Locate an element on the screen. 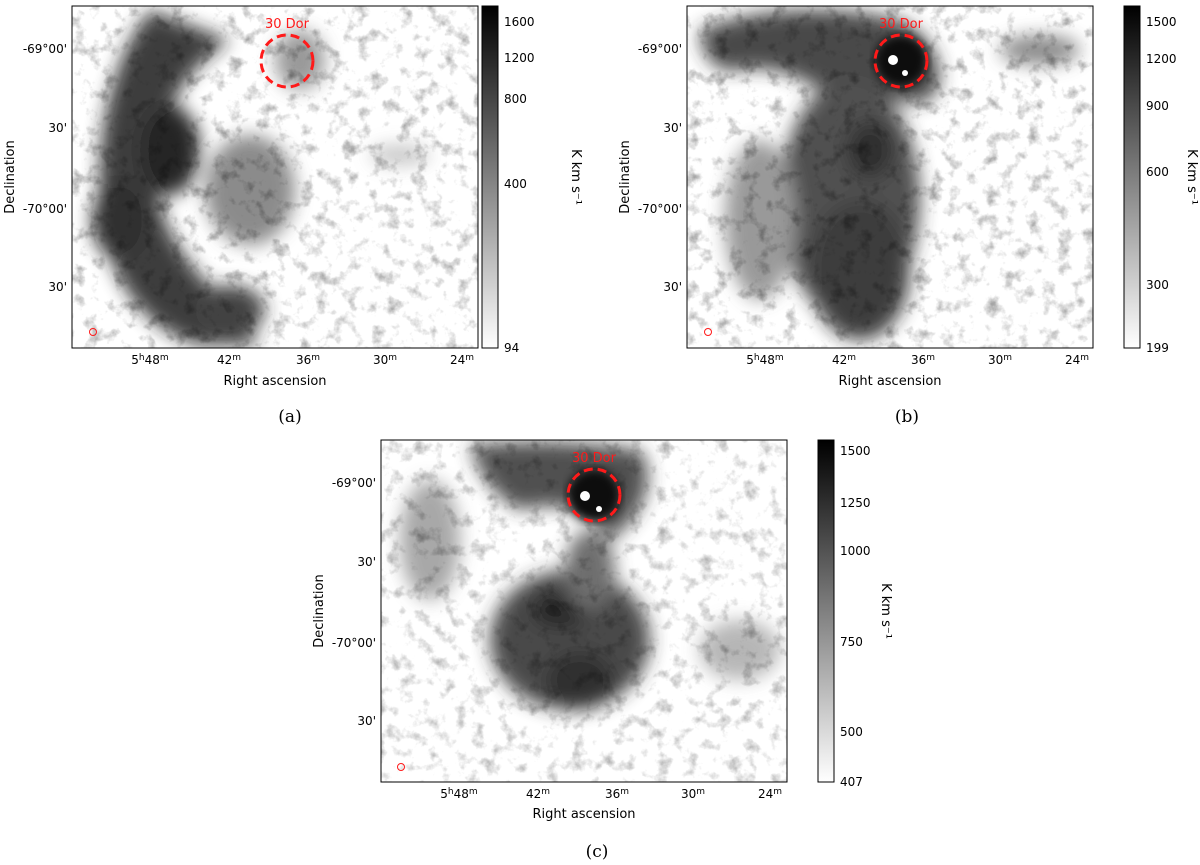  panel-a-colorbar is located at coordinates (490, 177).